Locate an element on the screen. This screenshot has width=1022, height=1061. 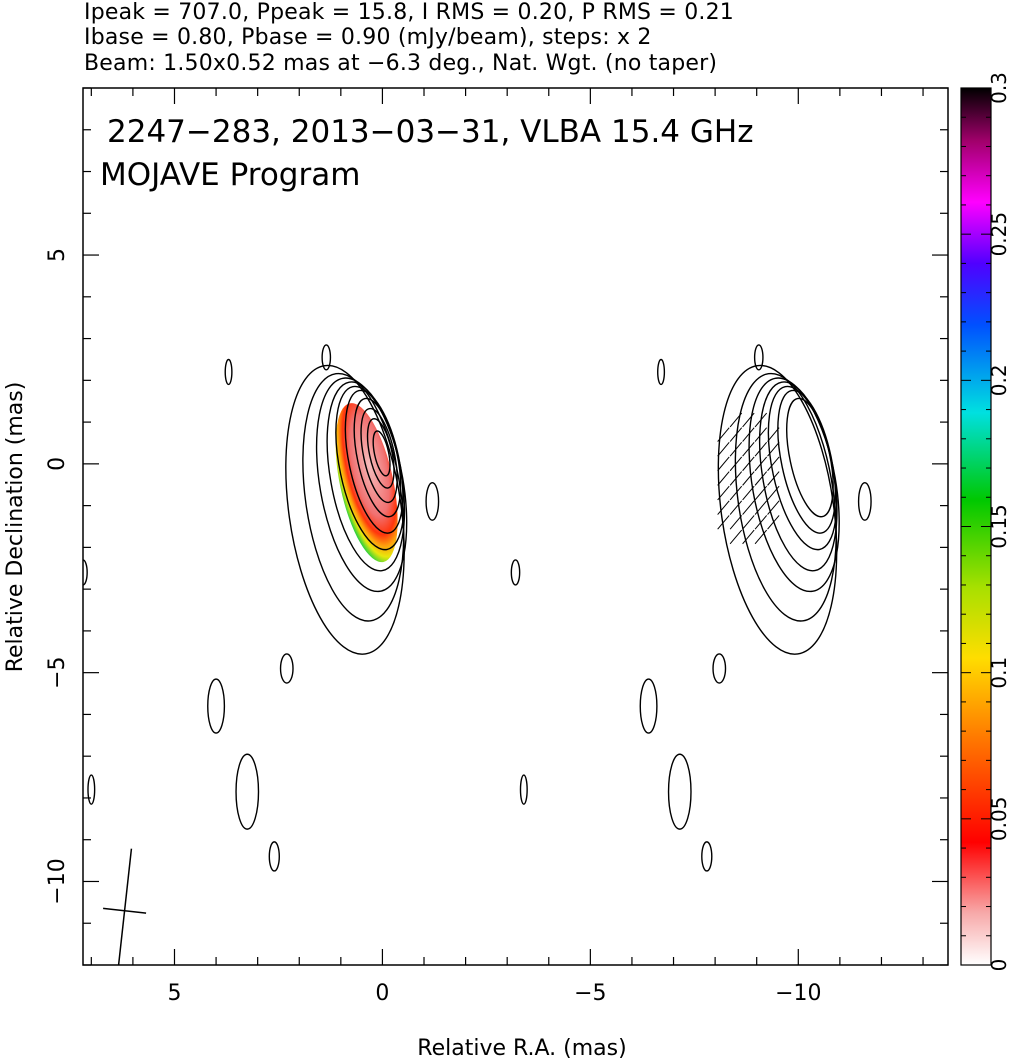
y-tick-label: −5 is located at coordinates (57, 672).